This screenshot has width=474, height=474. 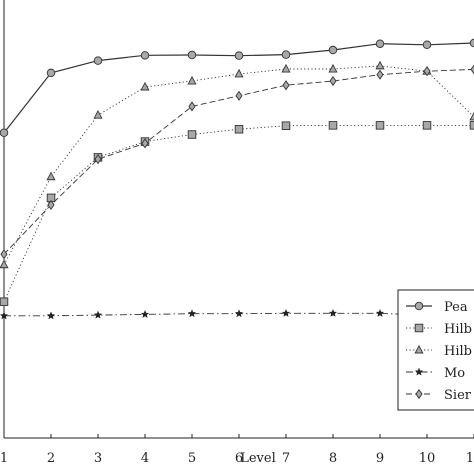 What do you see at coordinates (51, 458) in the screenshot?
I see `x-tick-label: 2` at bounding box center [51, 458].